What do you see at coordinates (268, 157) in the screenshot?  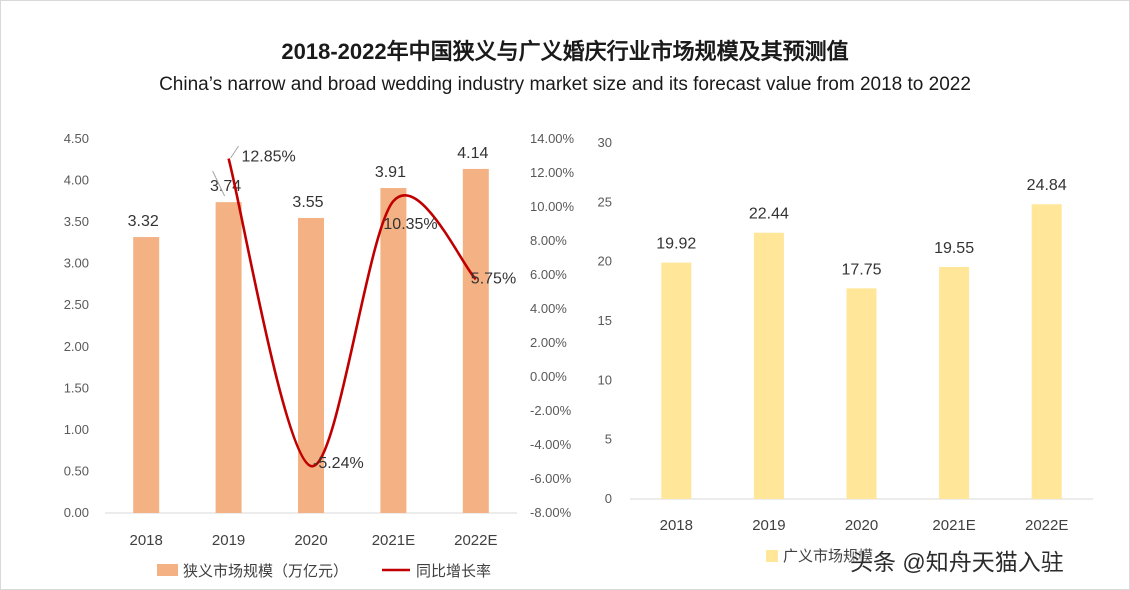 I see `growth-data-label: 12.85%` at bounding box center [268, 157].